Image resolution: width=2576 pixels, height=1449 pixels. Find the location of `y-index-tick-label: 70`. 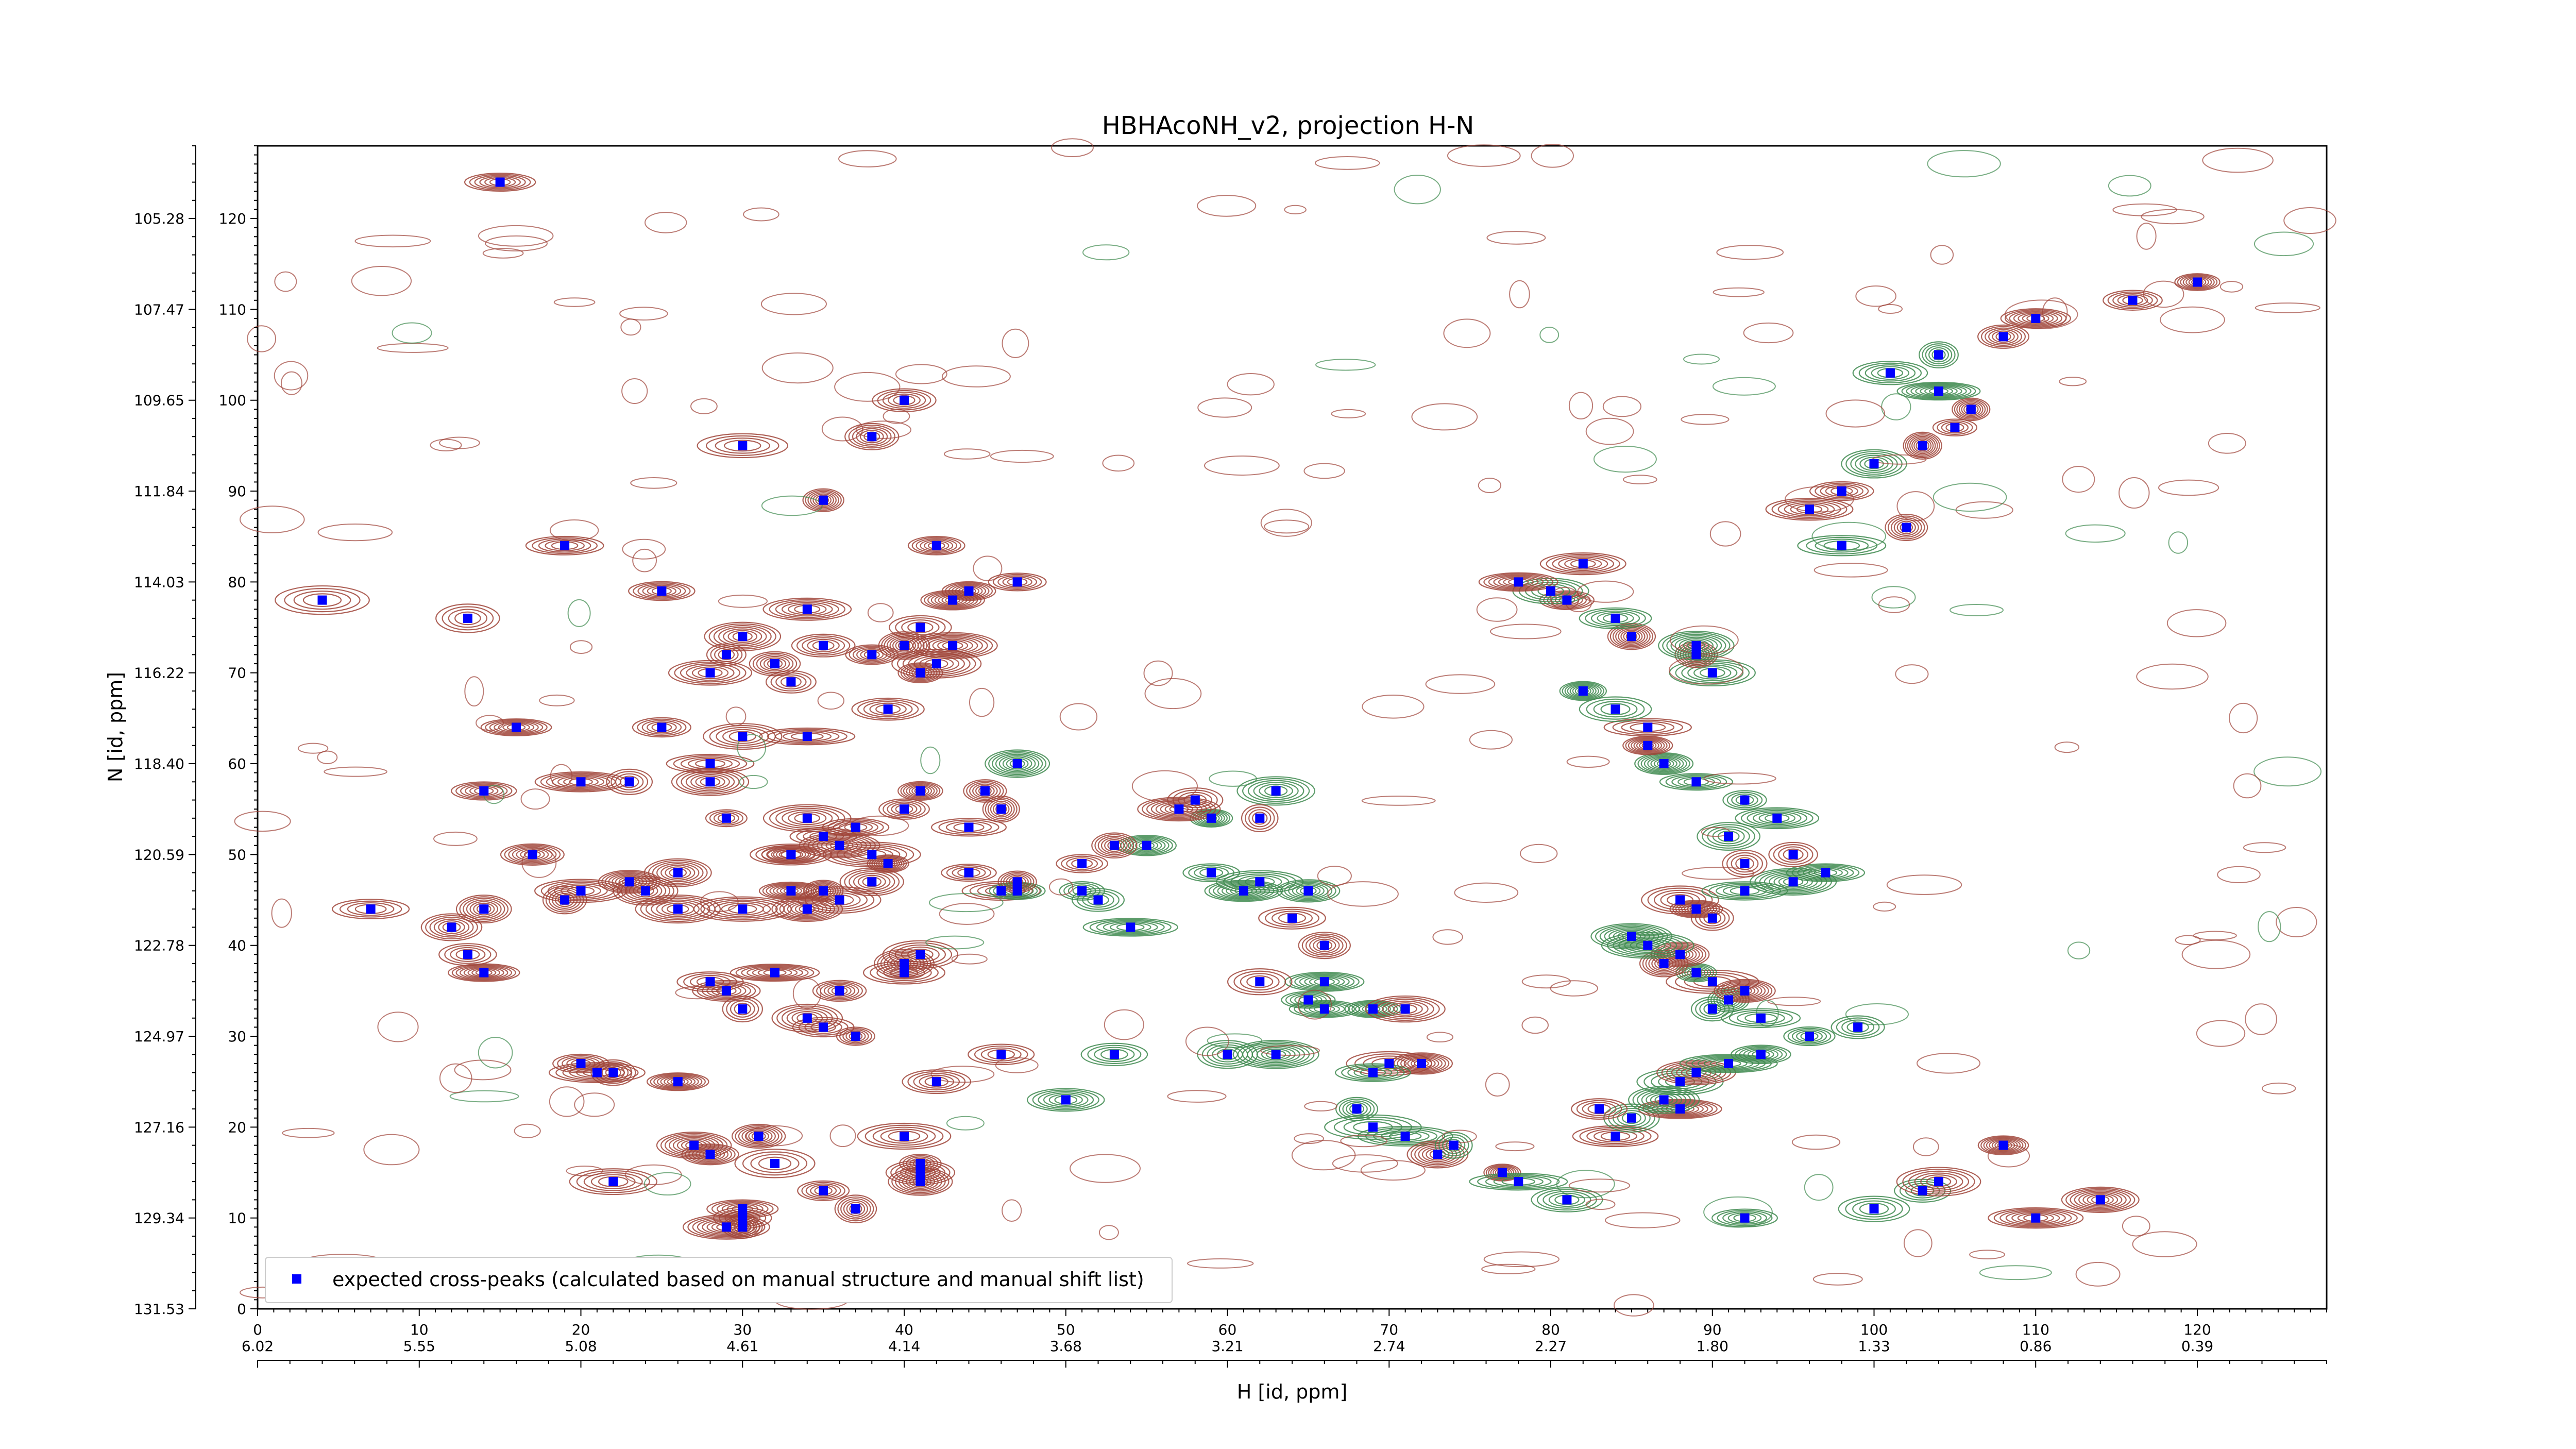

y-index-tick-label: 70 is located at coordinates (237, 673).